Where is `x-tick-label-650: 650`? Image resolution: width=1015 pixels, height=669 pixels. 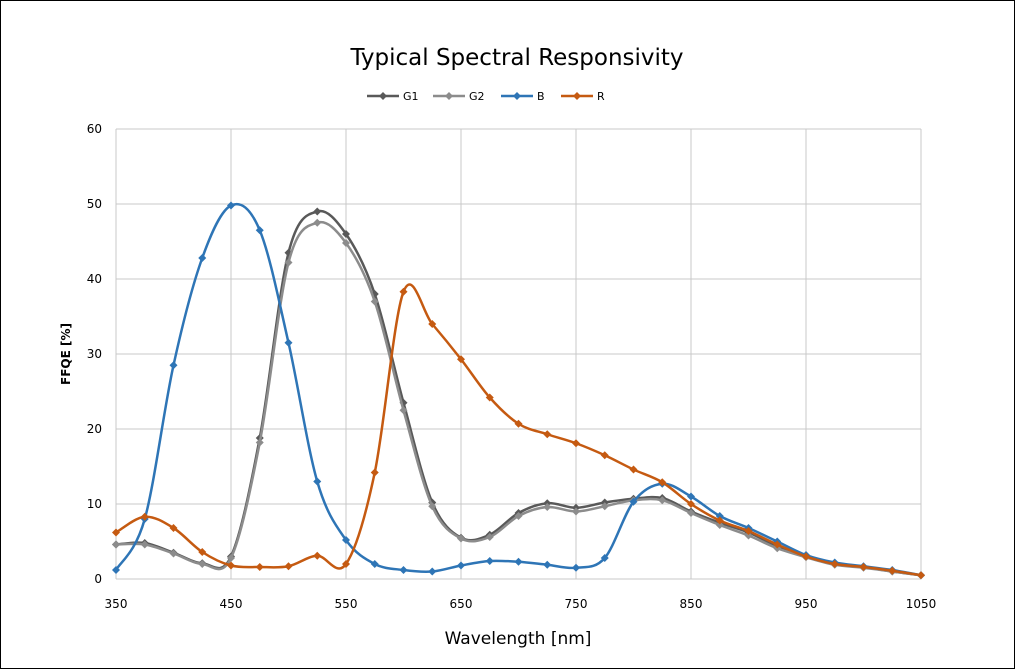 x-tick-label-650: 650 is located at coordinates (461, 604).